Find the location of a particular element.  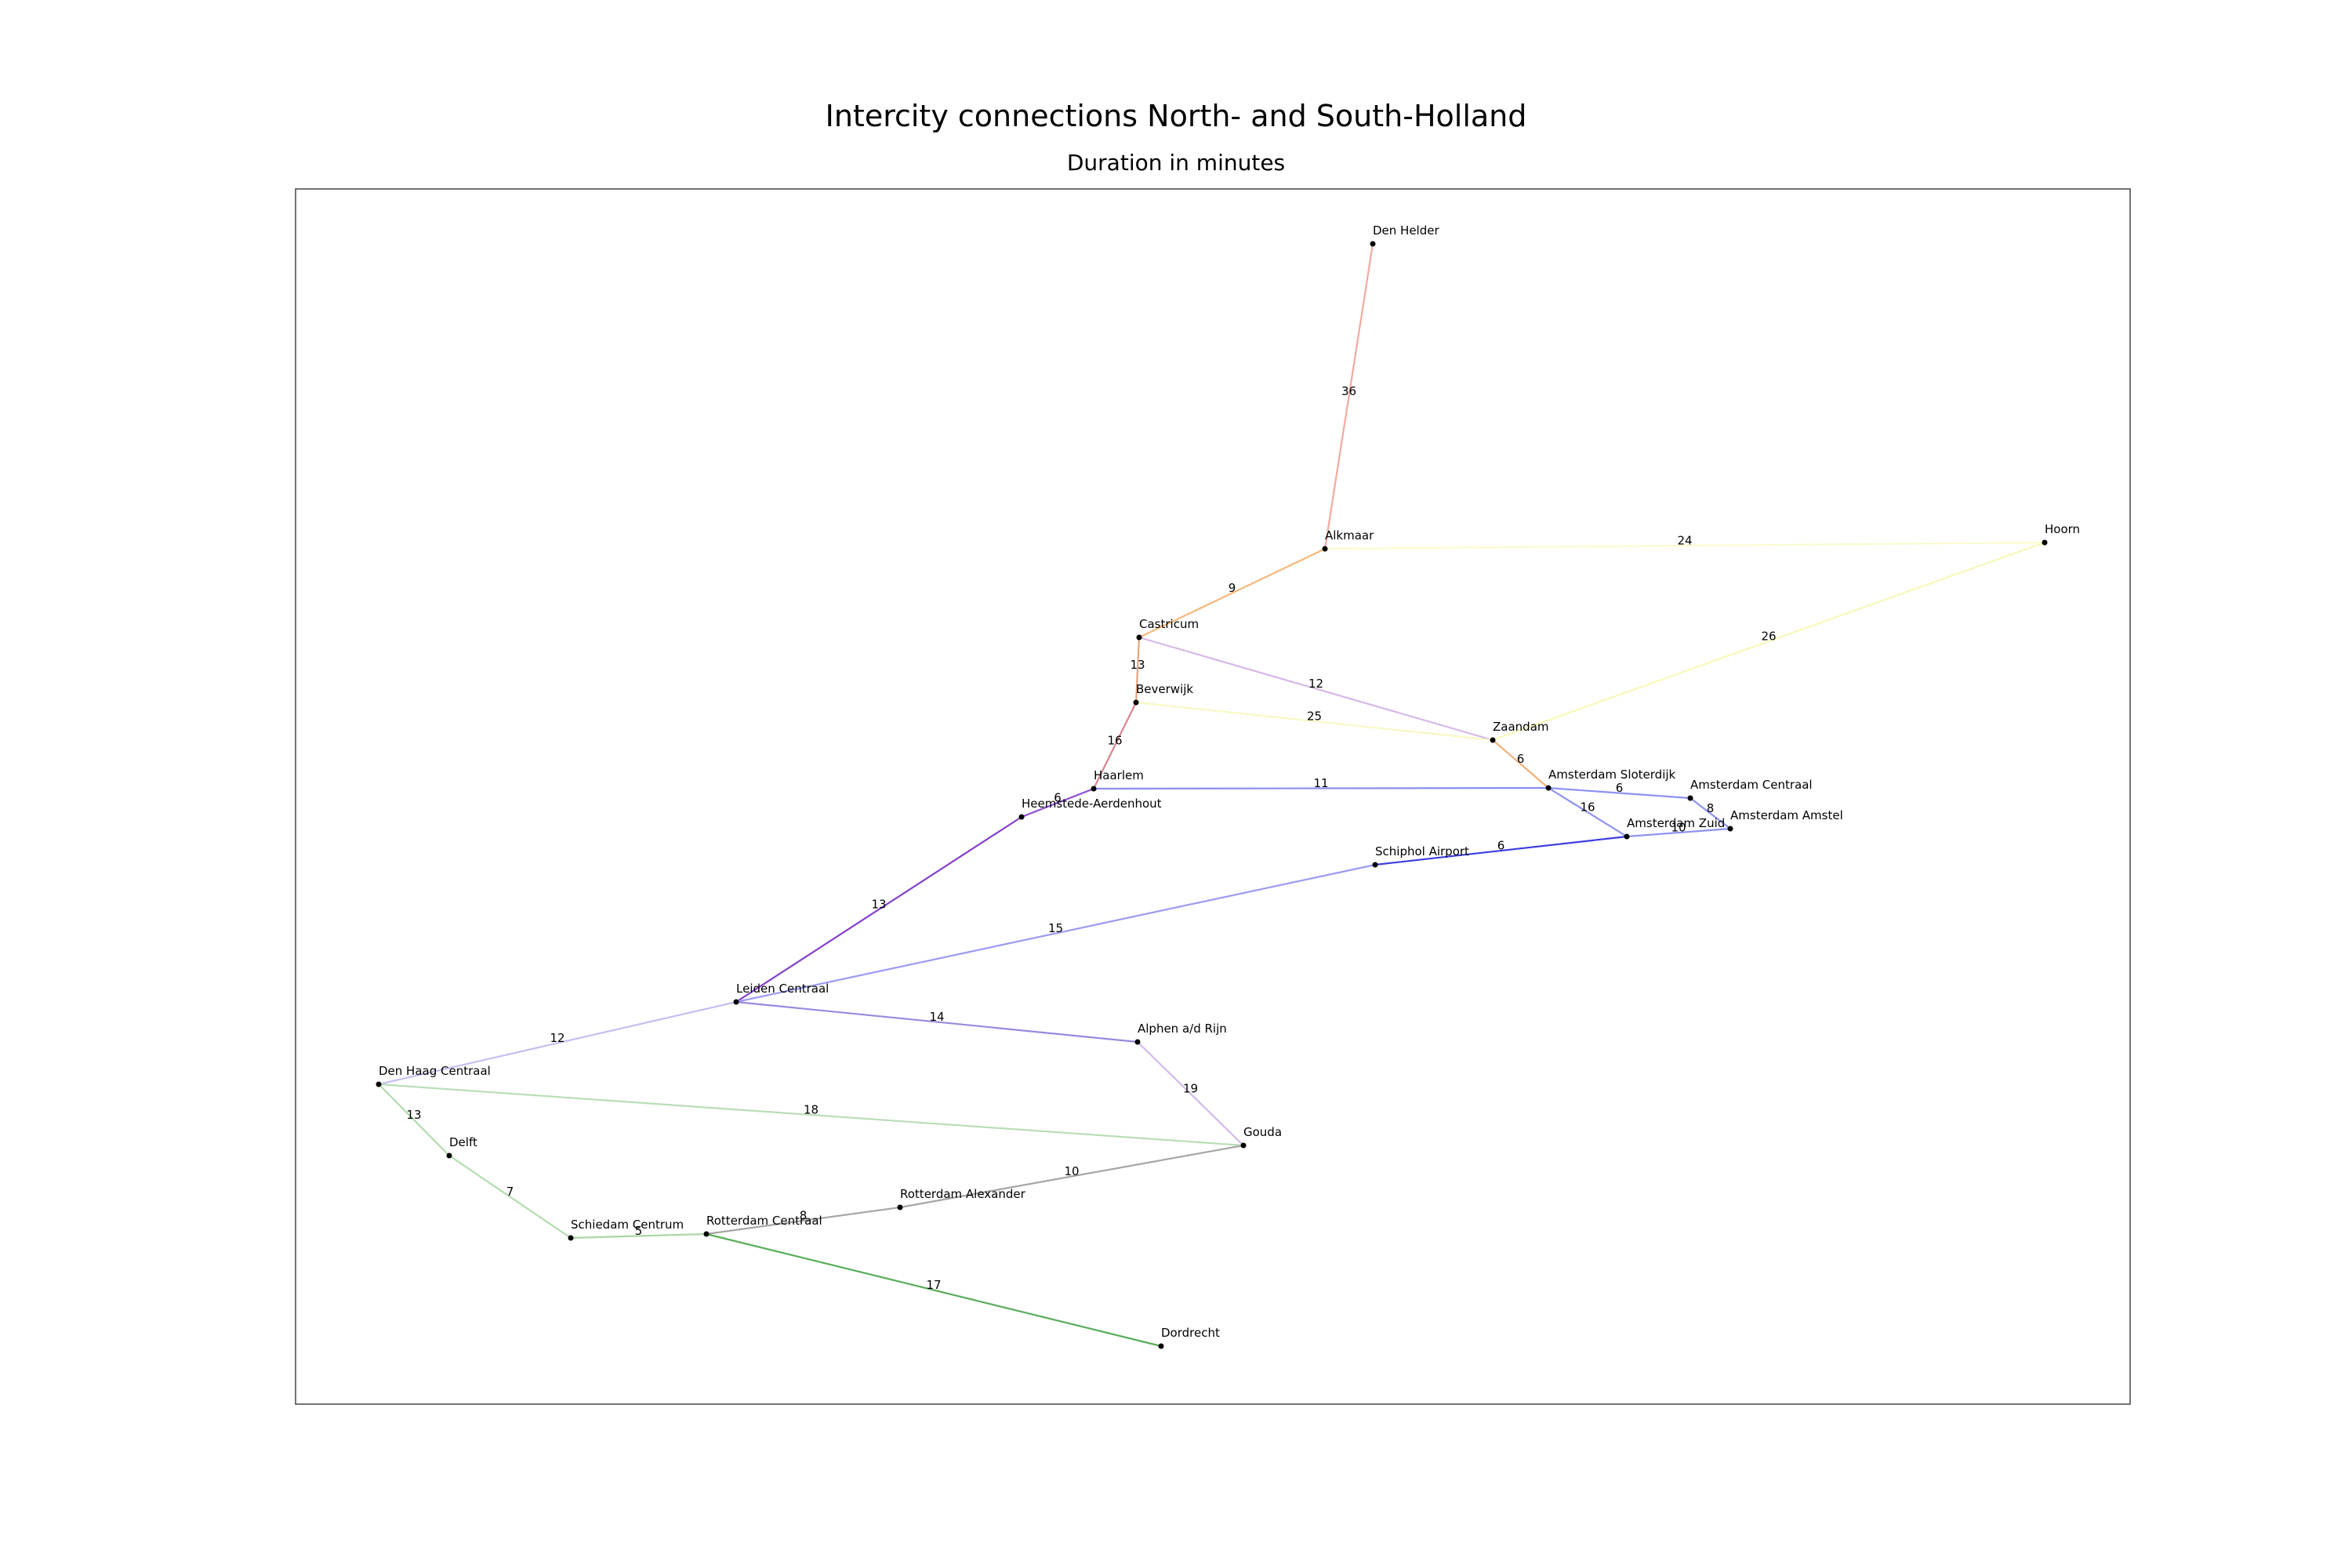

edge-sloterdijk-zuid is located at coordinates (1588, 812).